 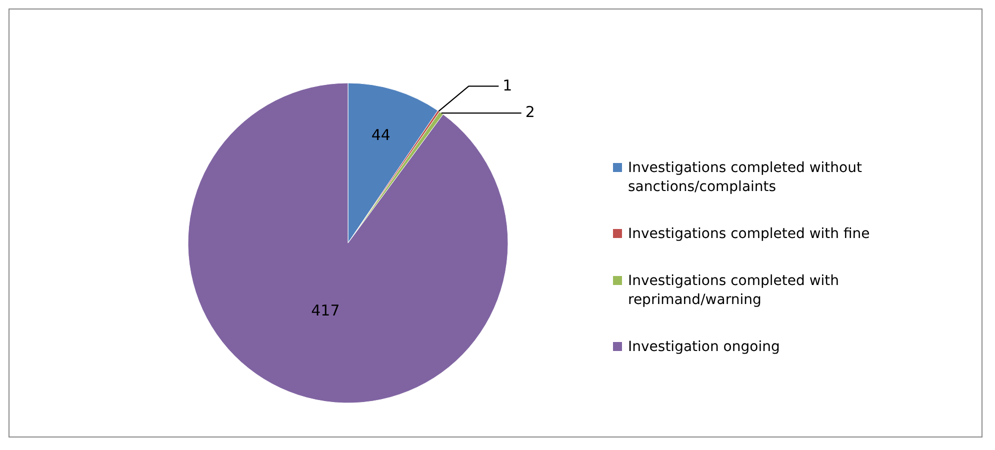 I want to click on legend-label: Investigations completed without sanctions/complaints, so click(x=745, y=177).